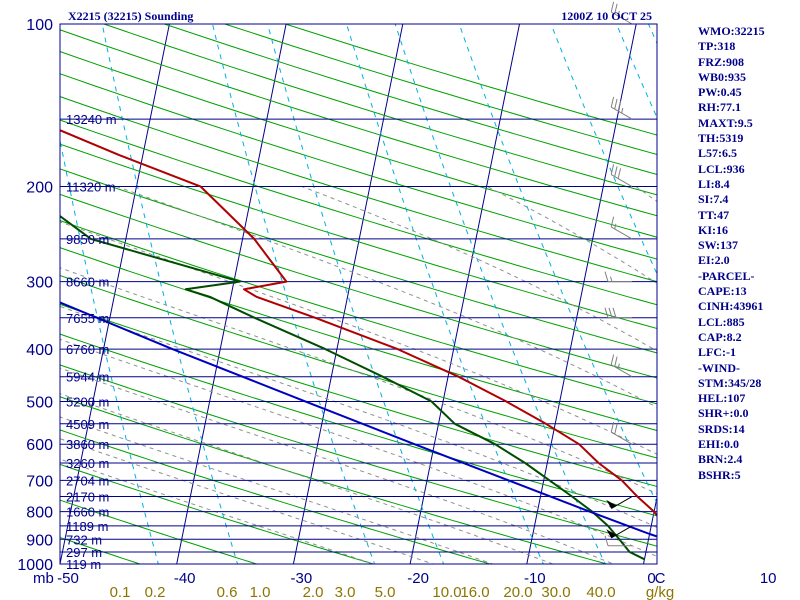 The height and width of the screenshot is (600, 800). I want to click on height-label: 297 m, so click(84, 552).